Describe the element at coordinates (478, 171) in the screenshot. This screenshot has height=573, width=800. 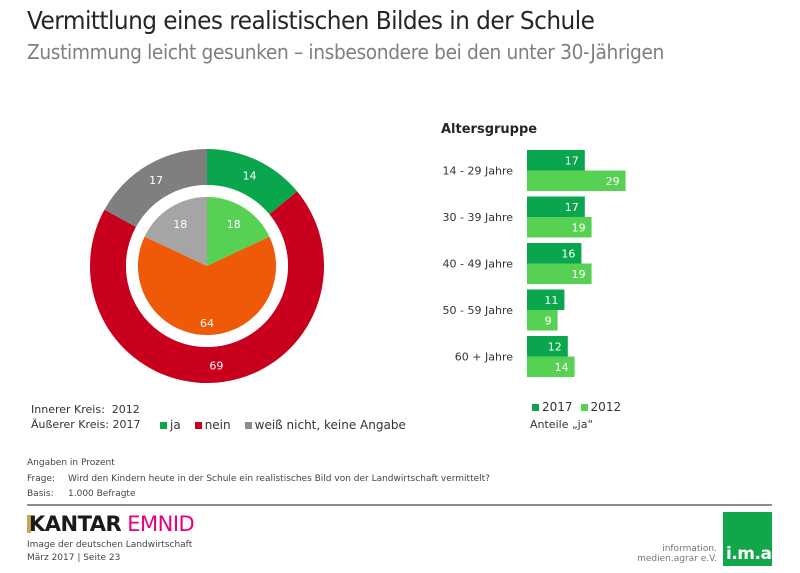
I see `category-label: 14 - 29 Jahre` at that location.